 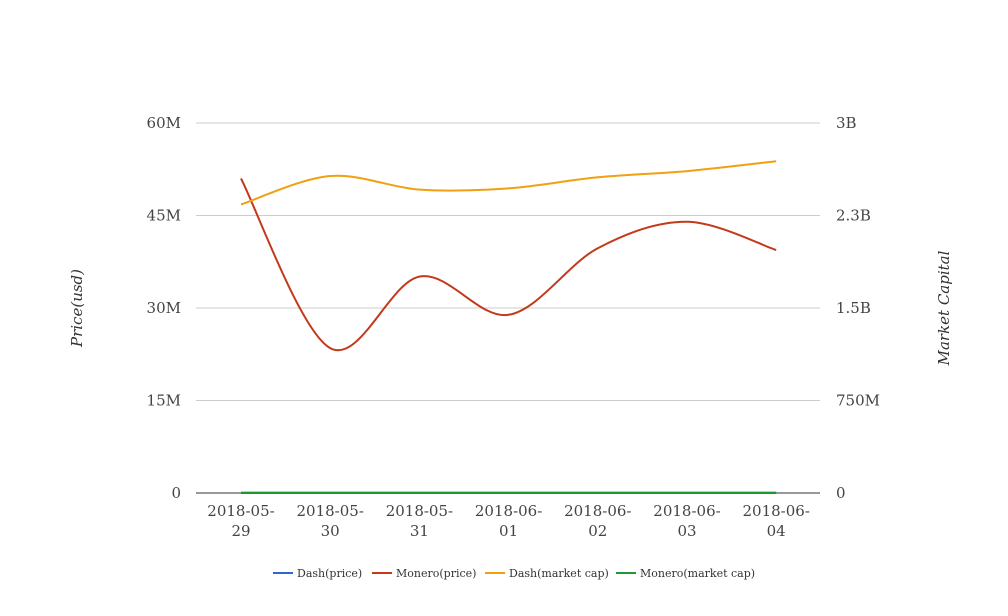 What do you see at coordinates (846, 123) in the screenshot?
I see `y-tick-label-right: 3B` at bounding box center [846, 123].